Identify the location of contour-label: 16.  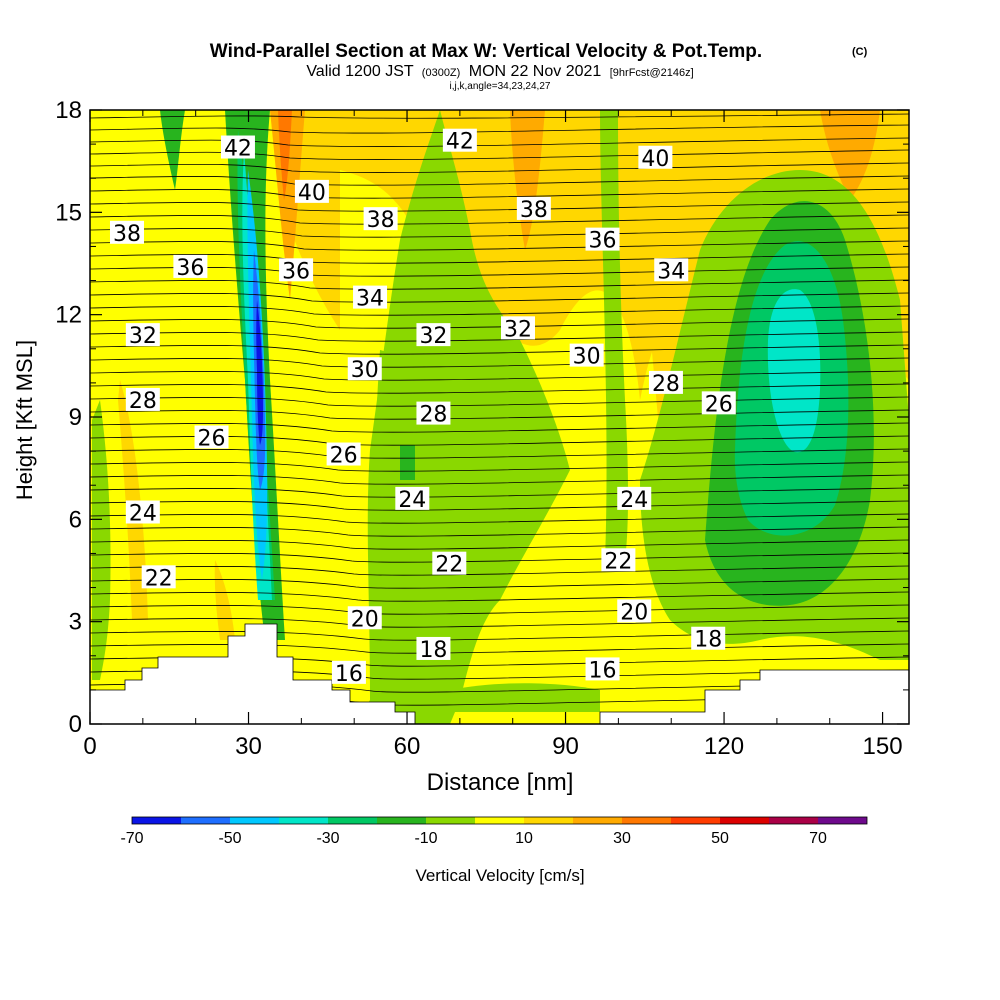
(603, 670).